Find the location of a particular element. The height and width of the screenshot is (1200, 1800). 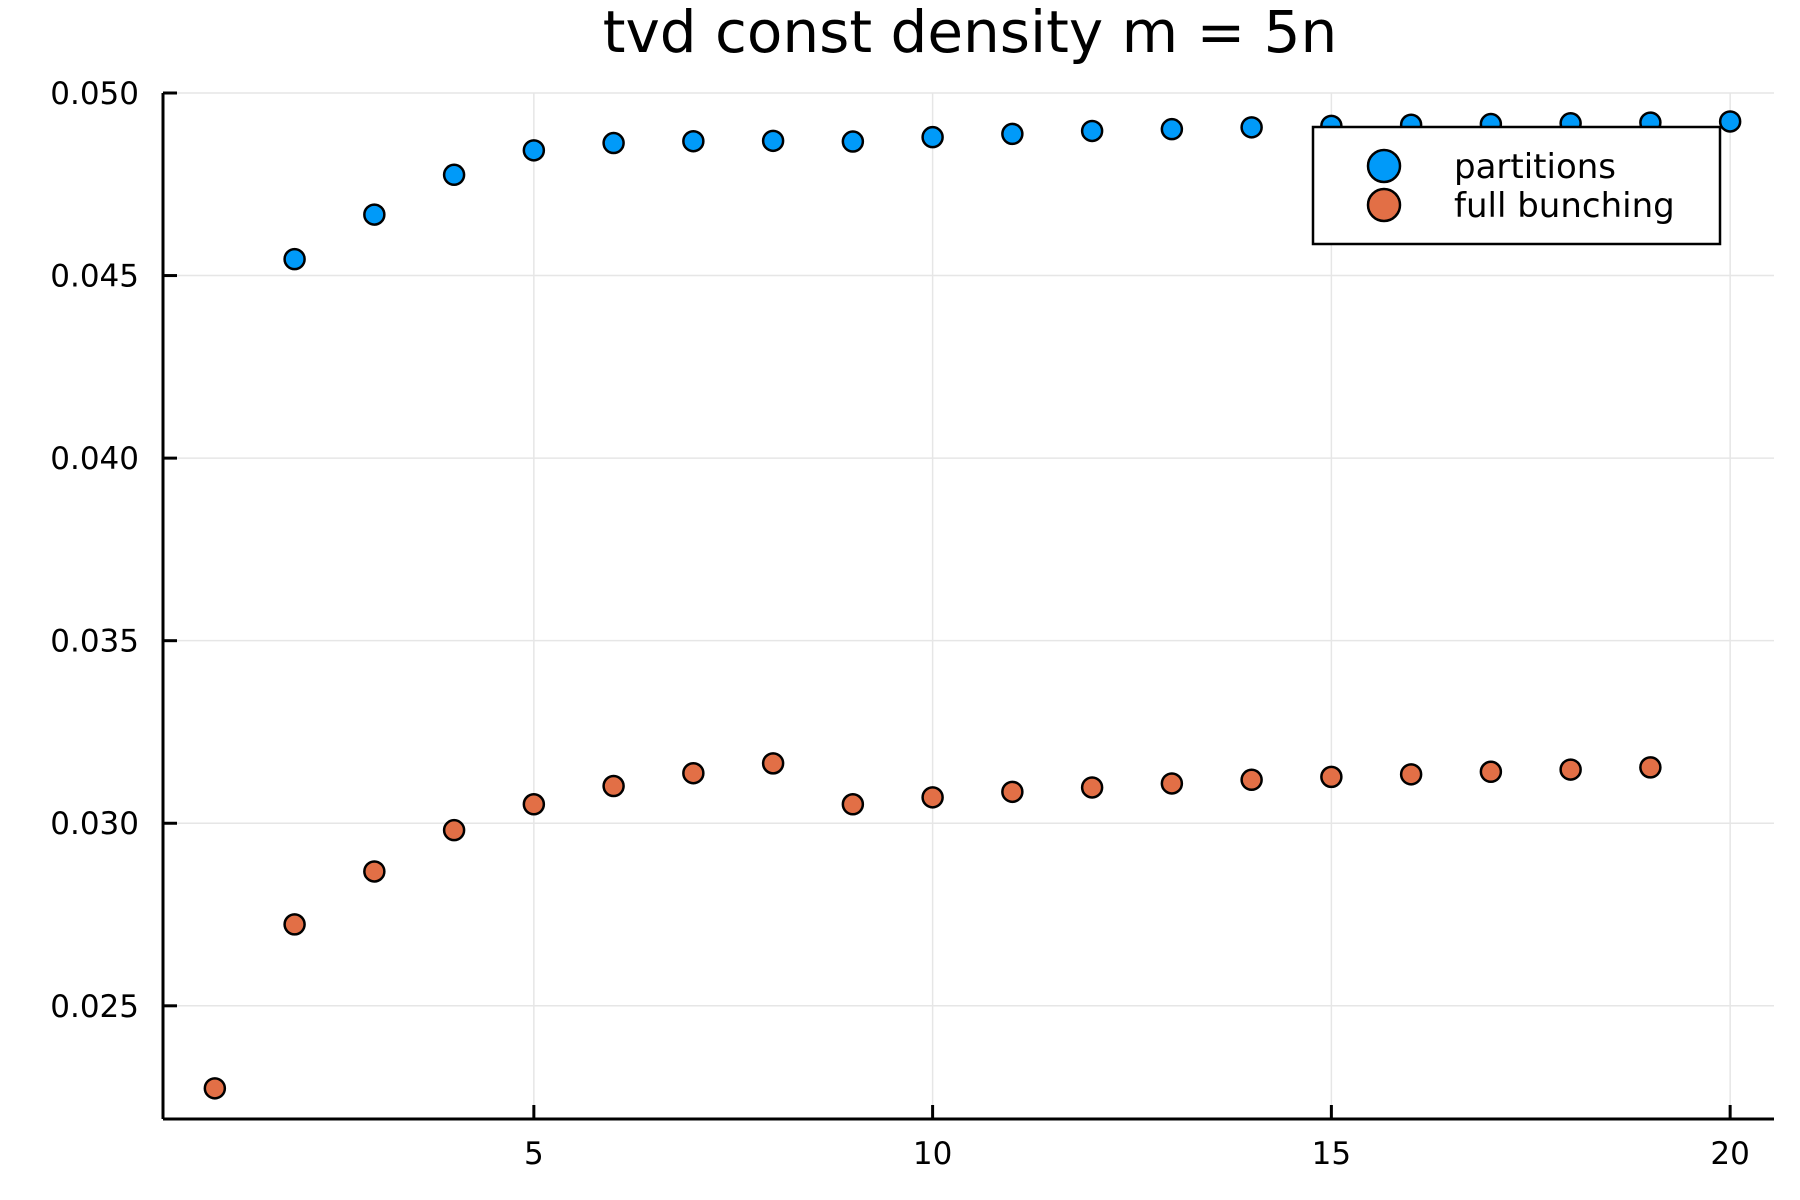

chart-title: tvd const density m = 5n is located at coordinates (970, 33).